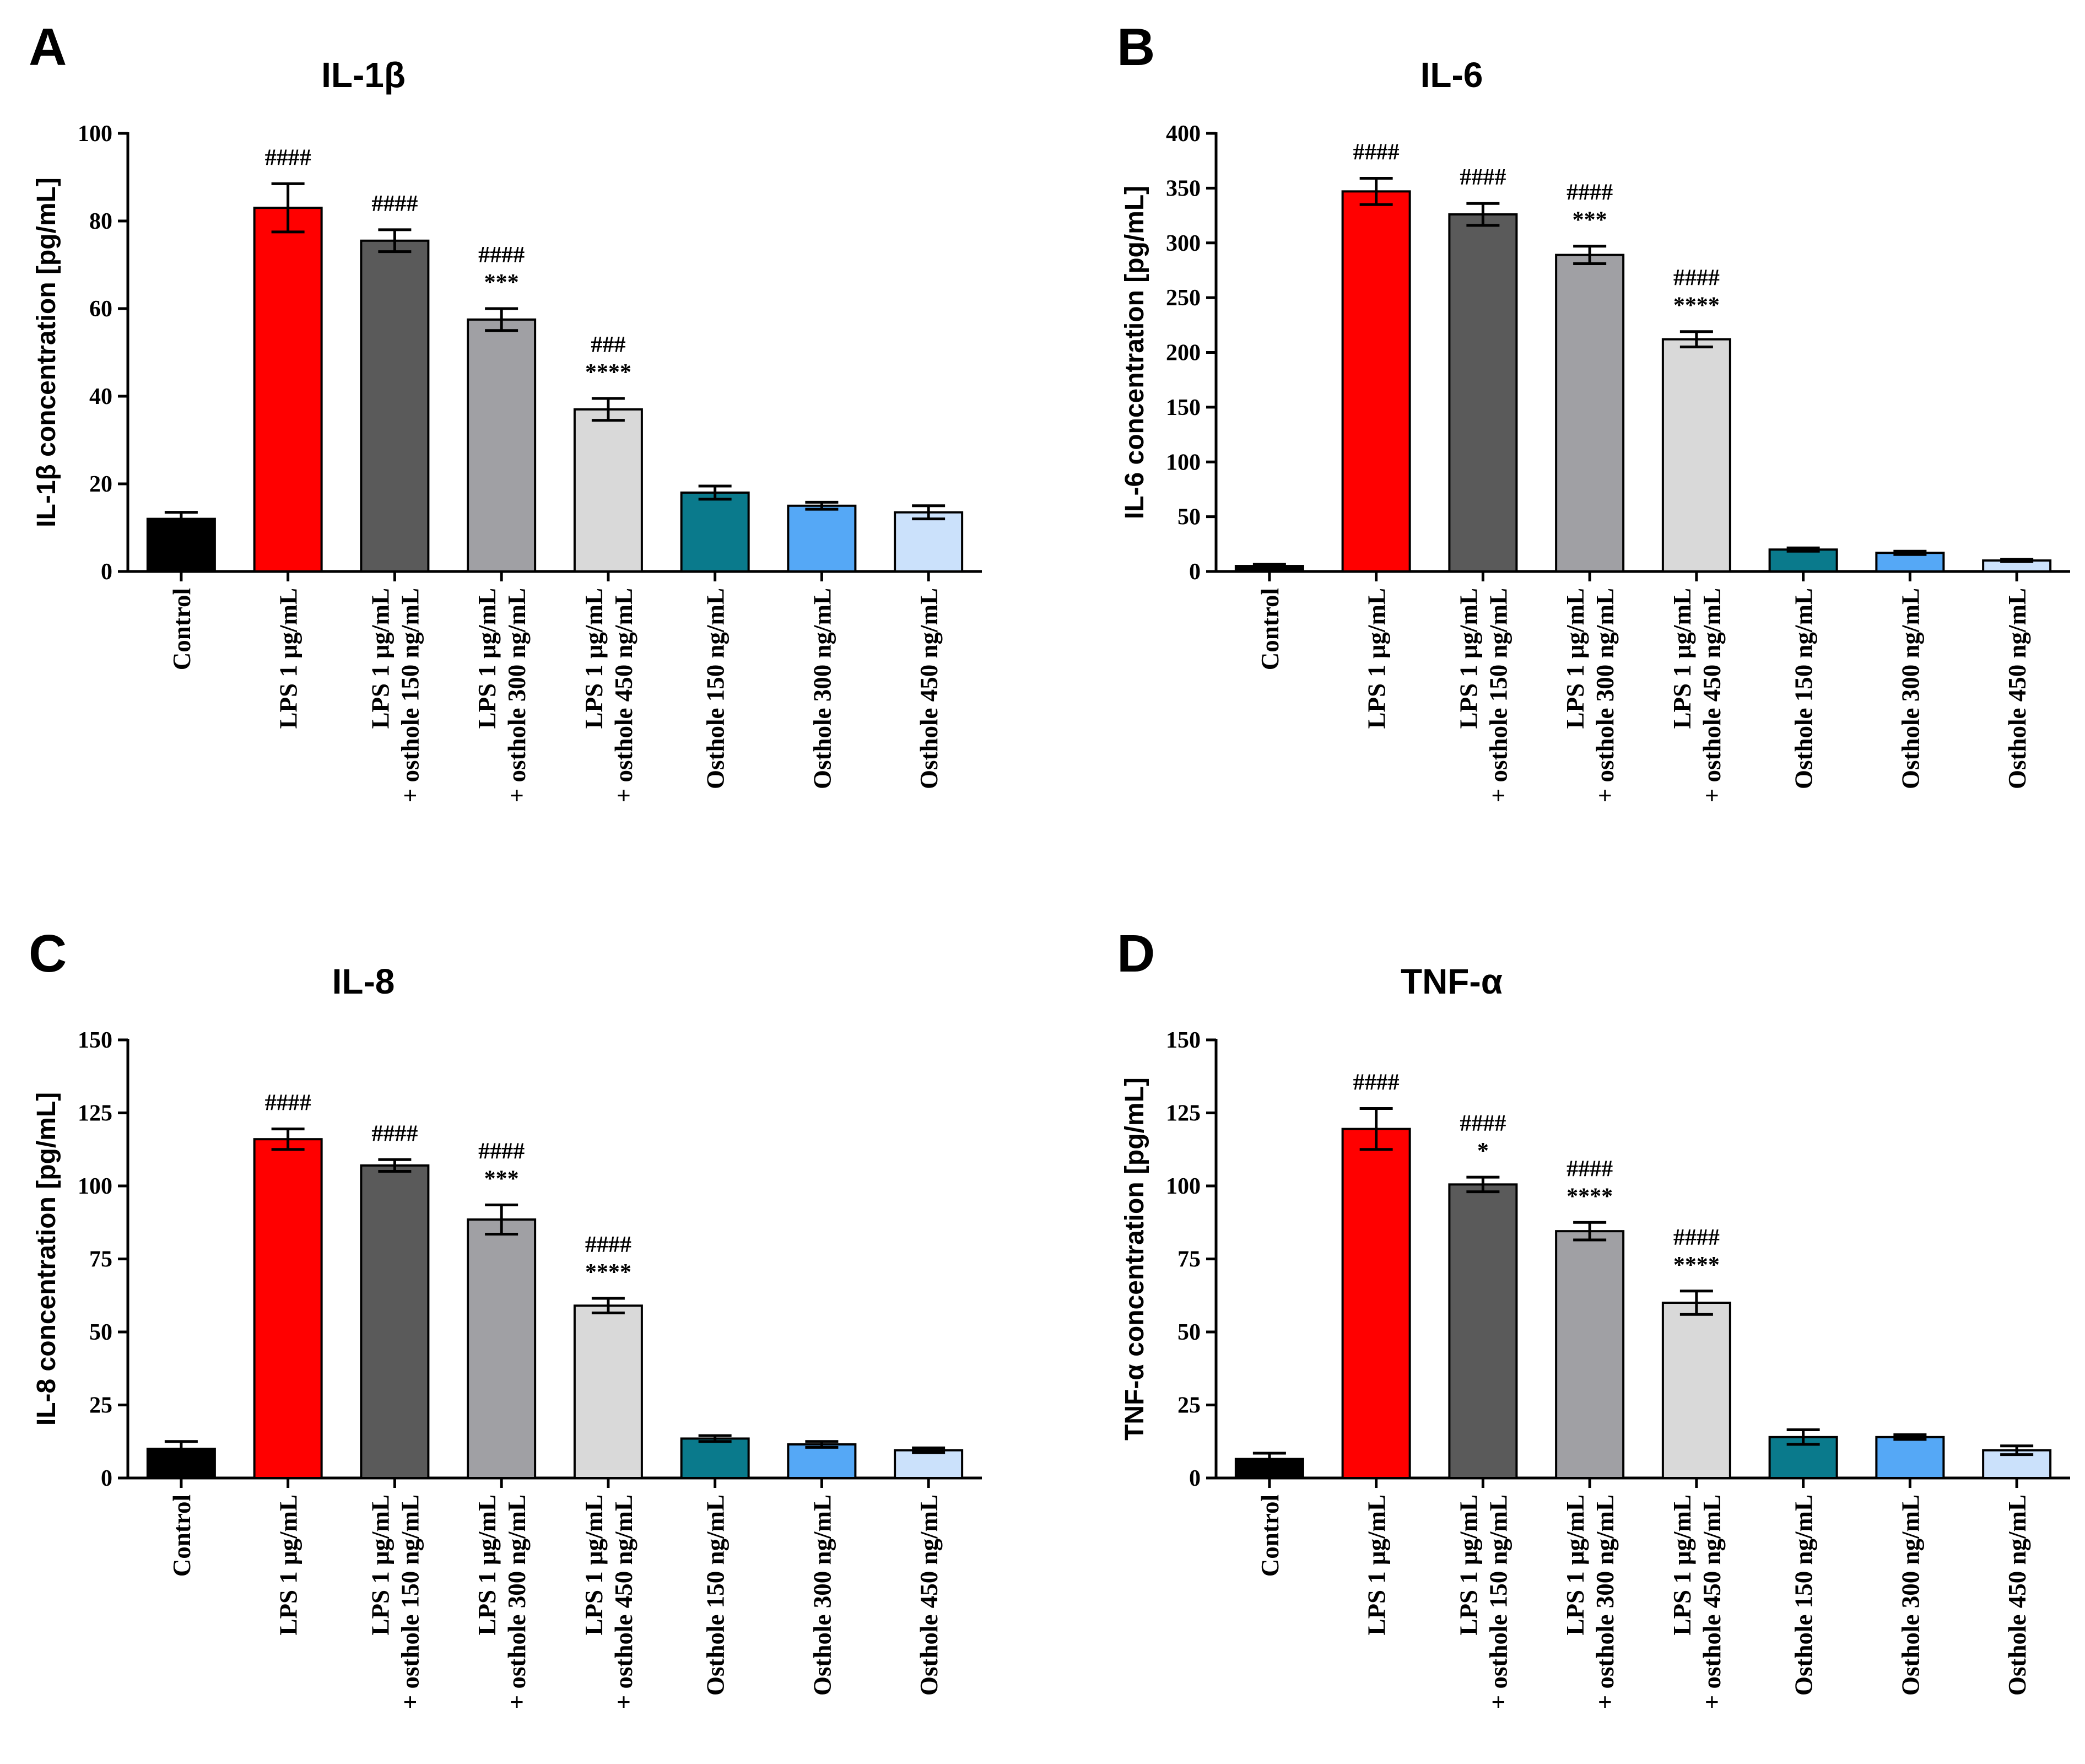 The height and width of the screenshot is (1764, 2085). What do you see at coordinates (1183, 298) in the screenshot?
I see `y-tick-label: 250` at bounding box center [1183, 298].